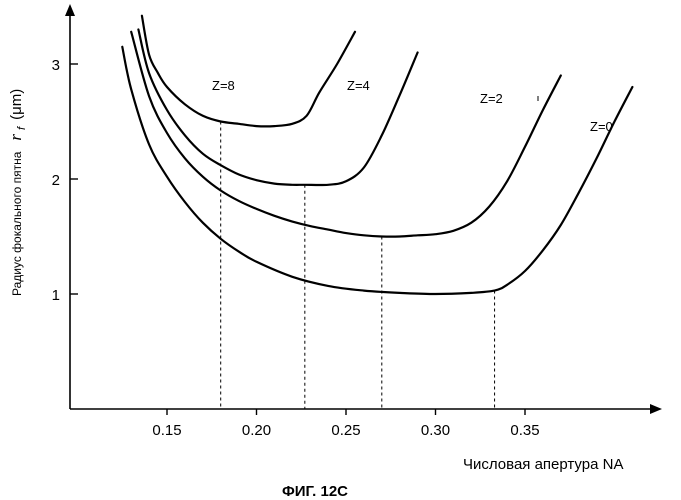 Image resolution: width=681 pixels, height=500 pixels. What do you see at coordinates (56, 65) in the screenshot?
I see `y-tick-label: 3` at bounding box center [56, 65].